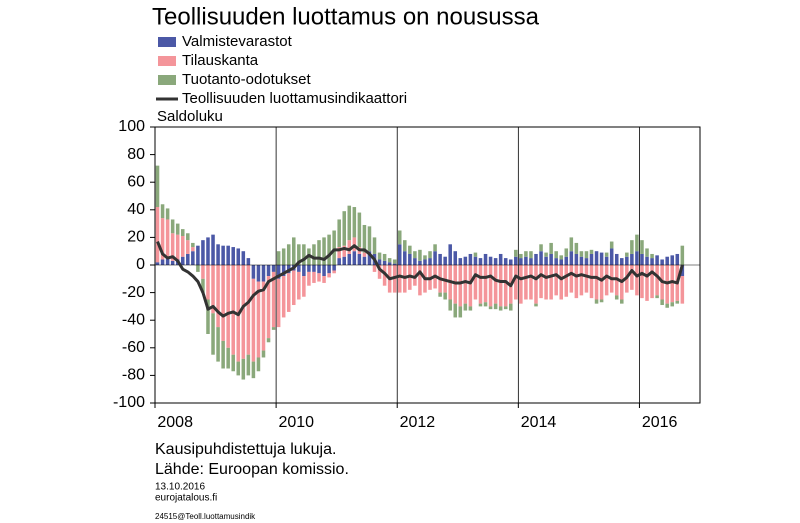 The image size is (800, 523). Describe the element at coordinates (175, 422) in the screenshot. I see `x-tick-label: 2008` at that location.